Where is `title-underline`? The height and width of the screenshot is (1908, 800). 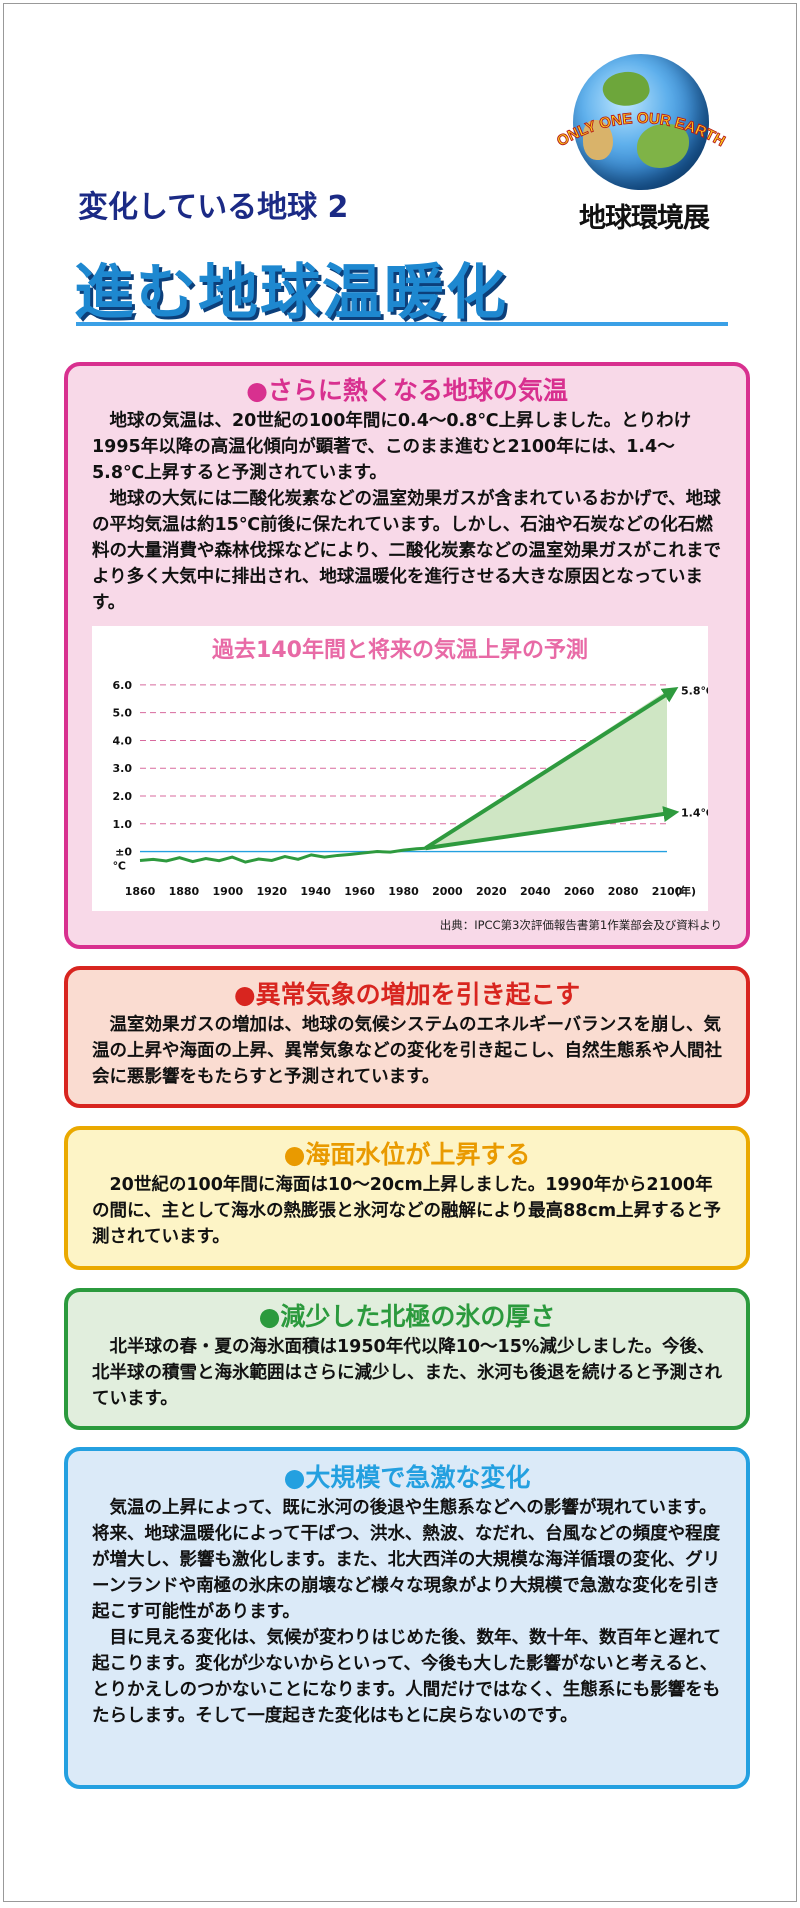
title-underline is located at coordinates (402, 324).